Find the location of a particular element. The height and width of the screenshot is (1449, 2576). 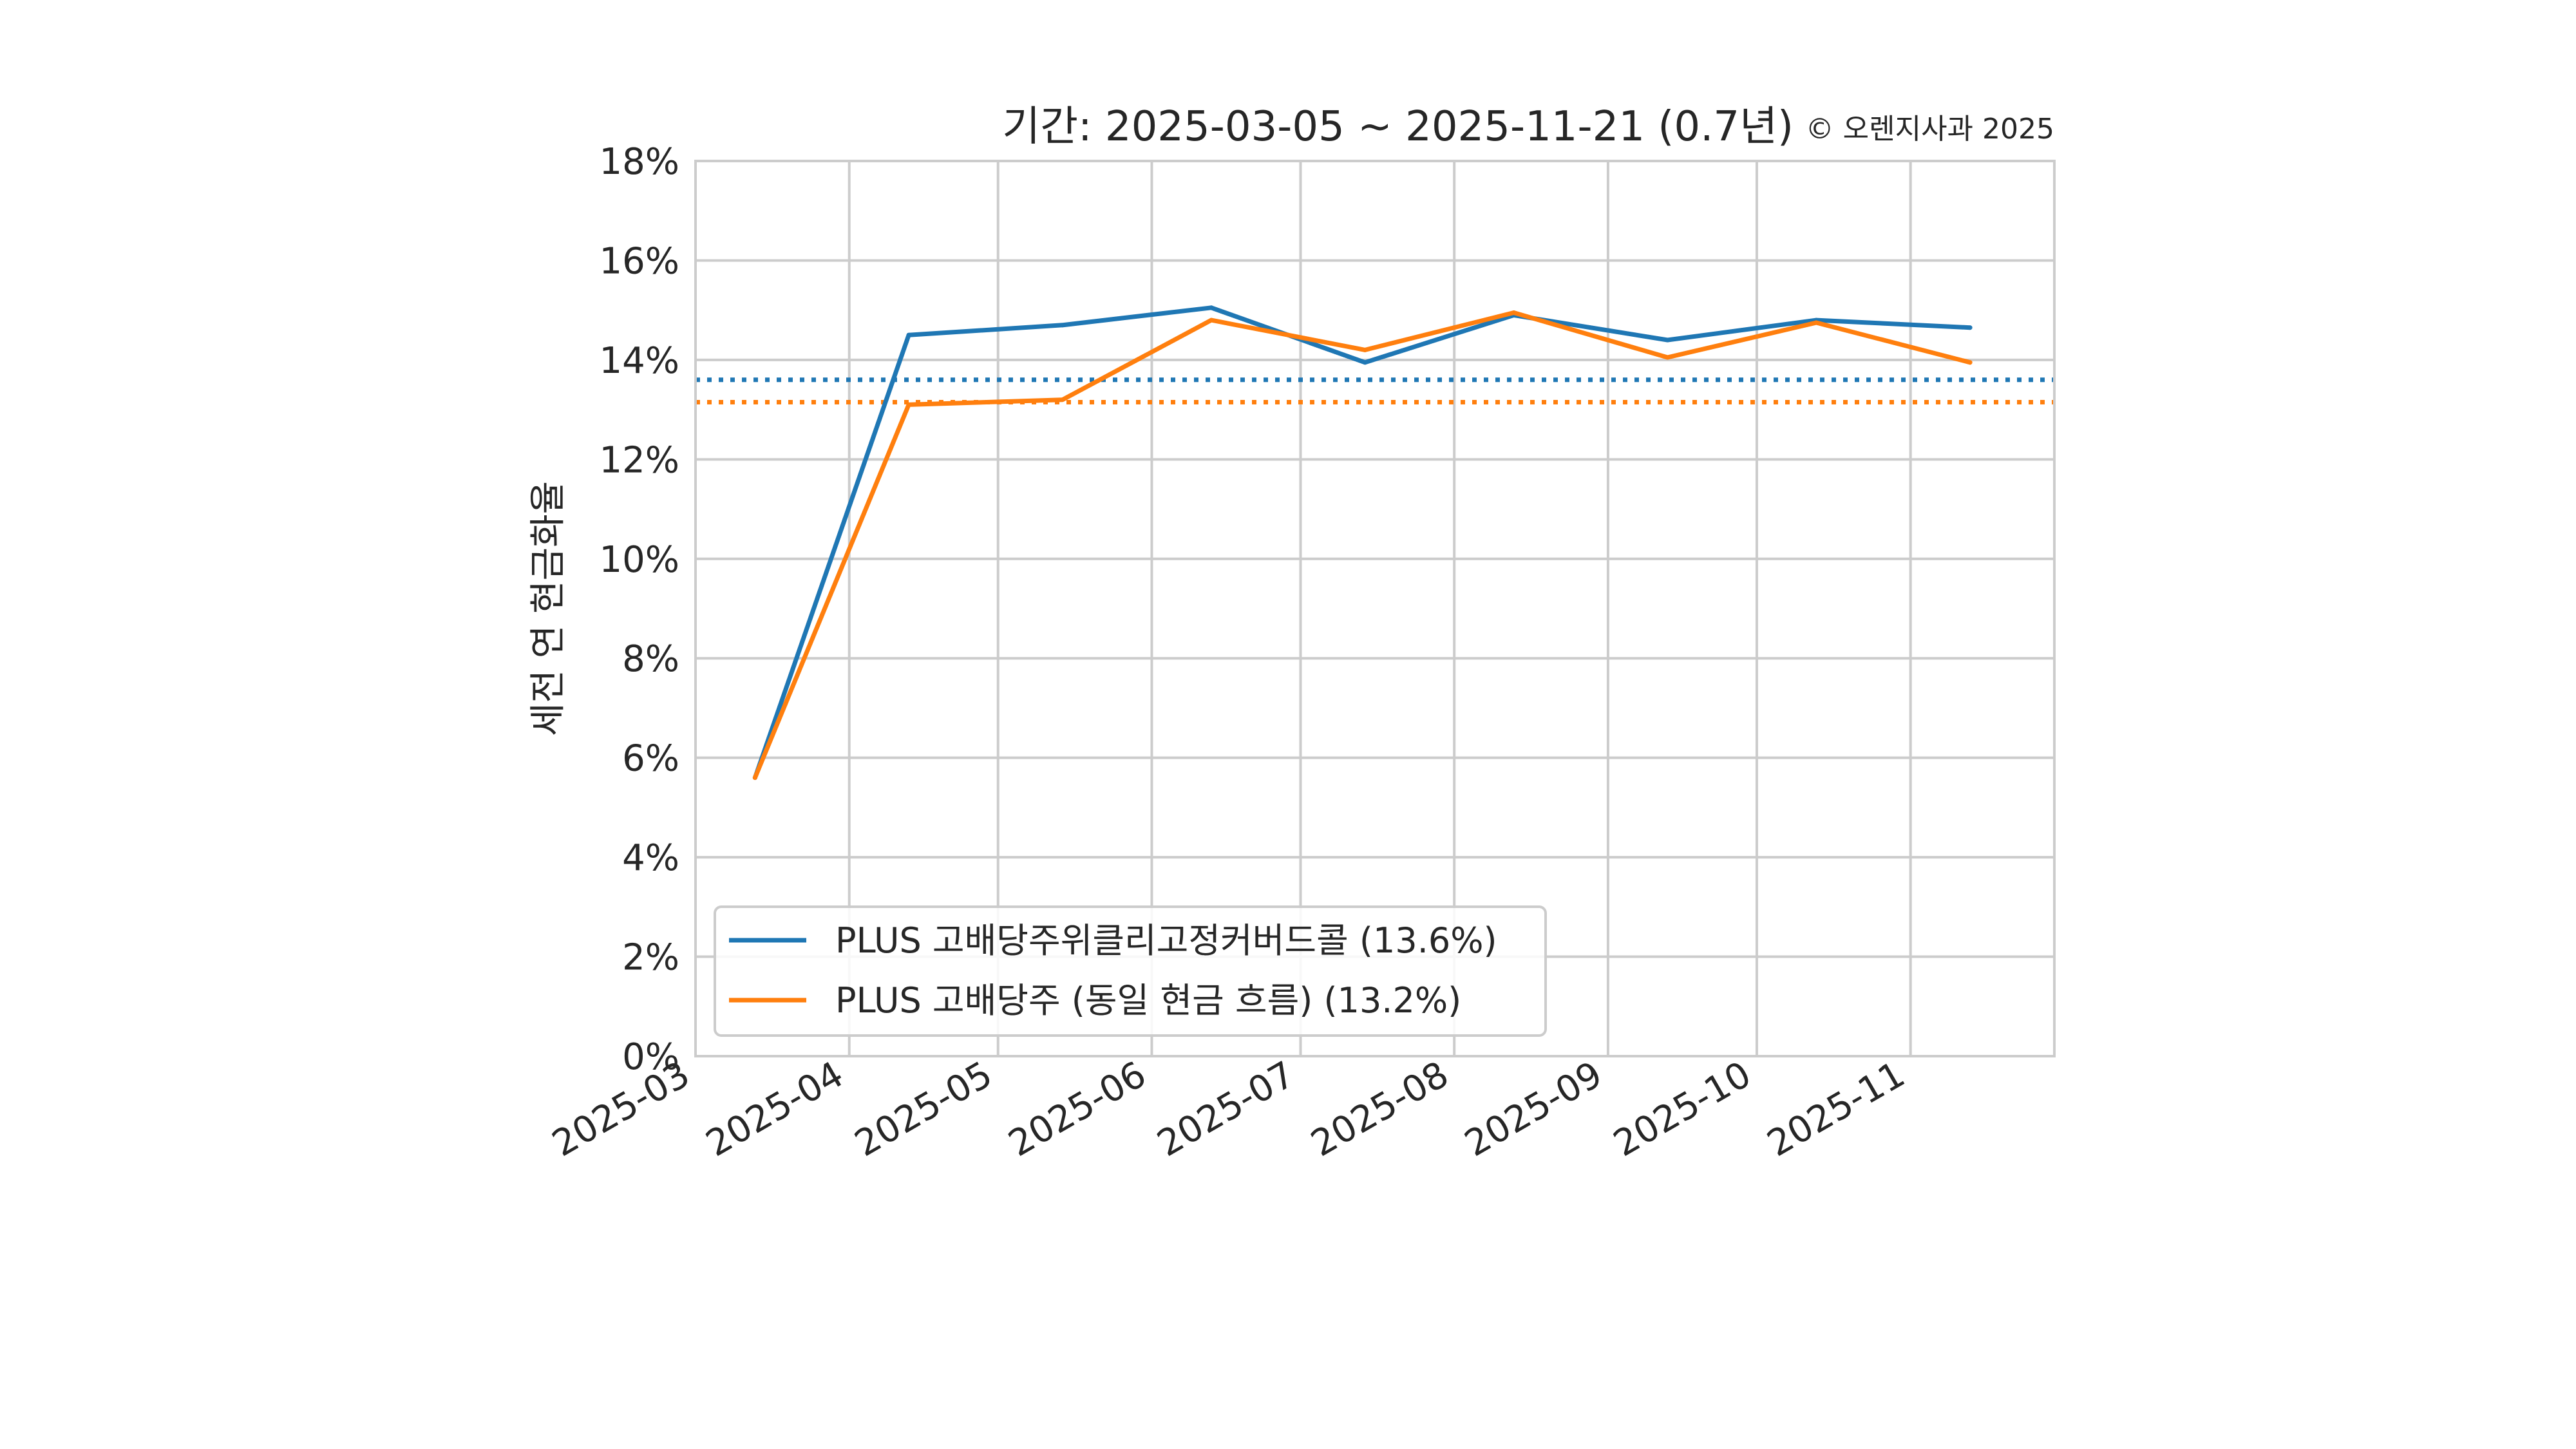

chart-subtitle: © 오렌지사과 2025 is located at coordinates (1930, 129).